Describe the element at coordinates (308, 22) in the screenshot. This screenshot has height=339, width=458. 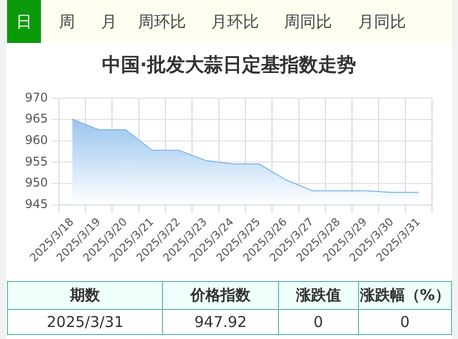
I see `text: 周同比` at that location.